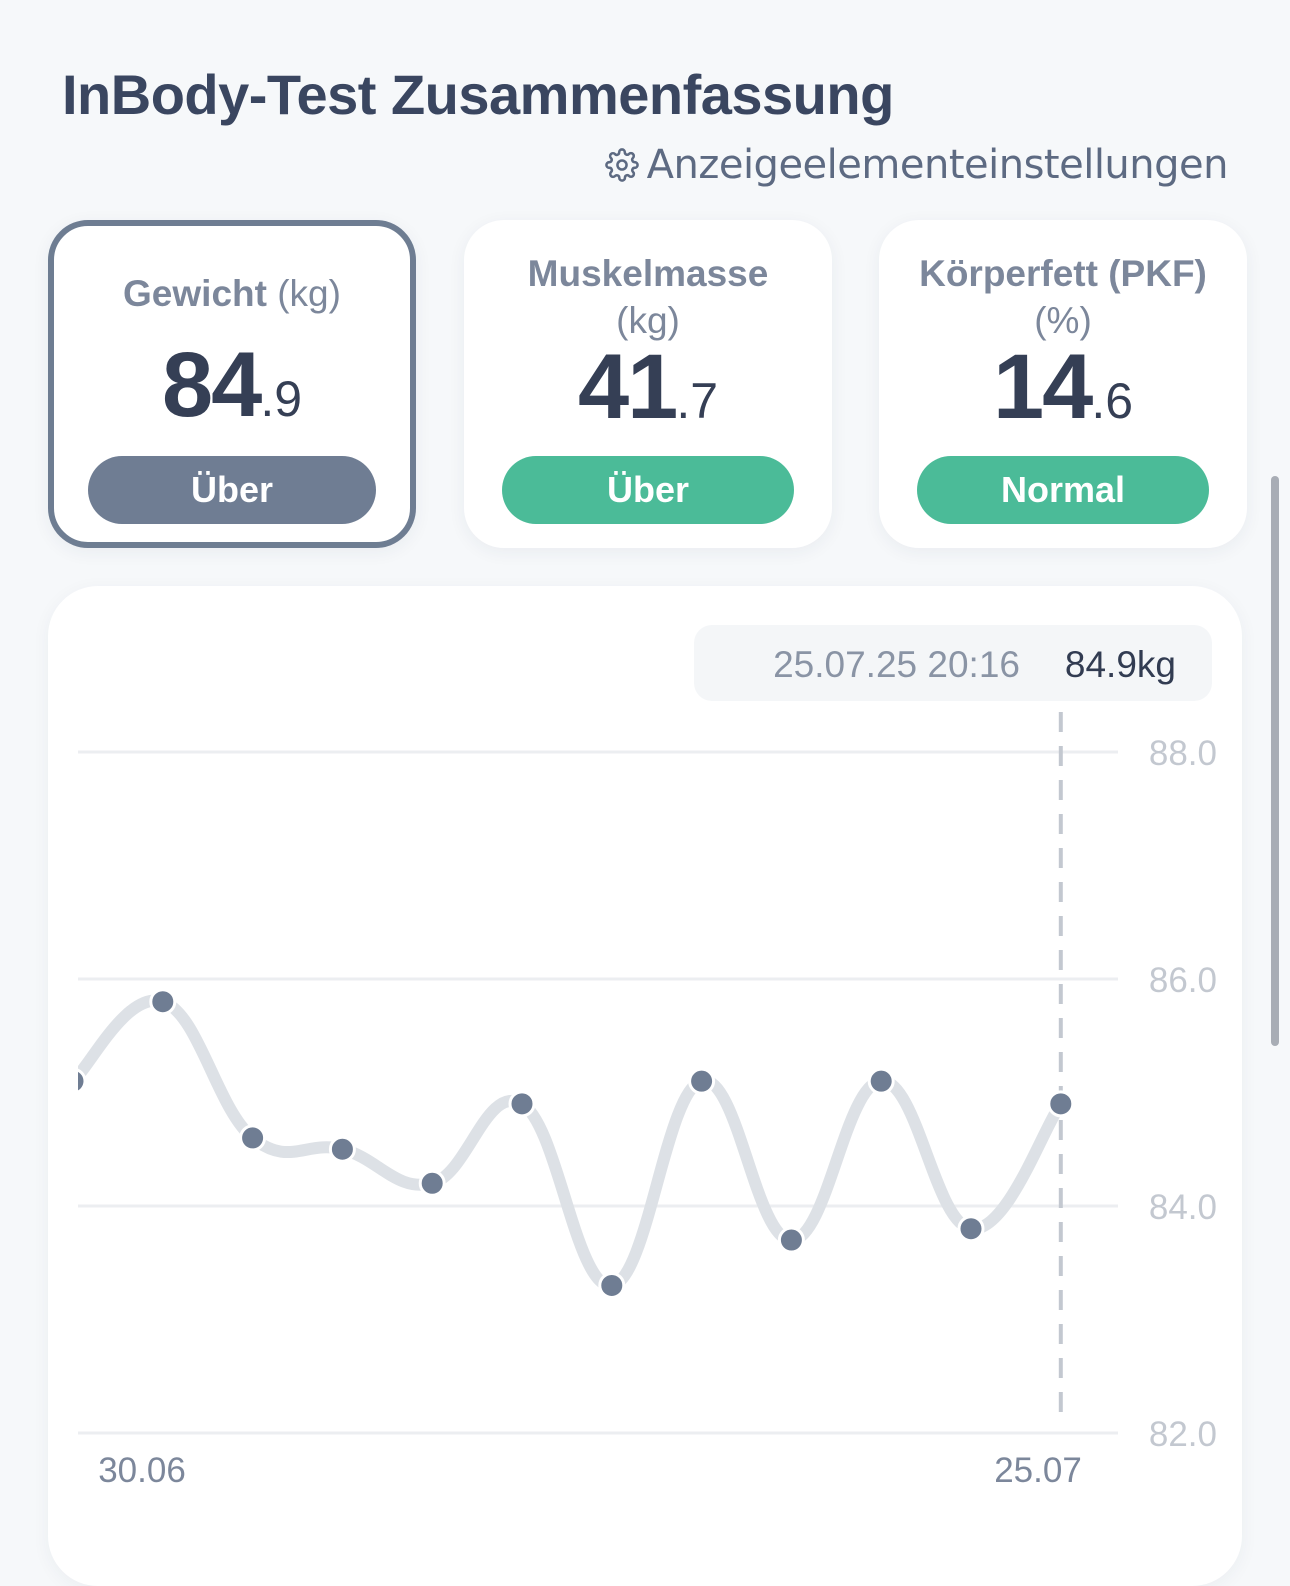 The width and height of the screenshot is (1290, 1586). I want to click on tooltip-background, so click(953, 663).